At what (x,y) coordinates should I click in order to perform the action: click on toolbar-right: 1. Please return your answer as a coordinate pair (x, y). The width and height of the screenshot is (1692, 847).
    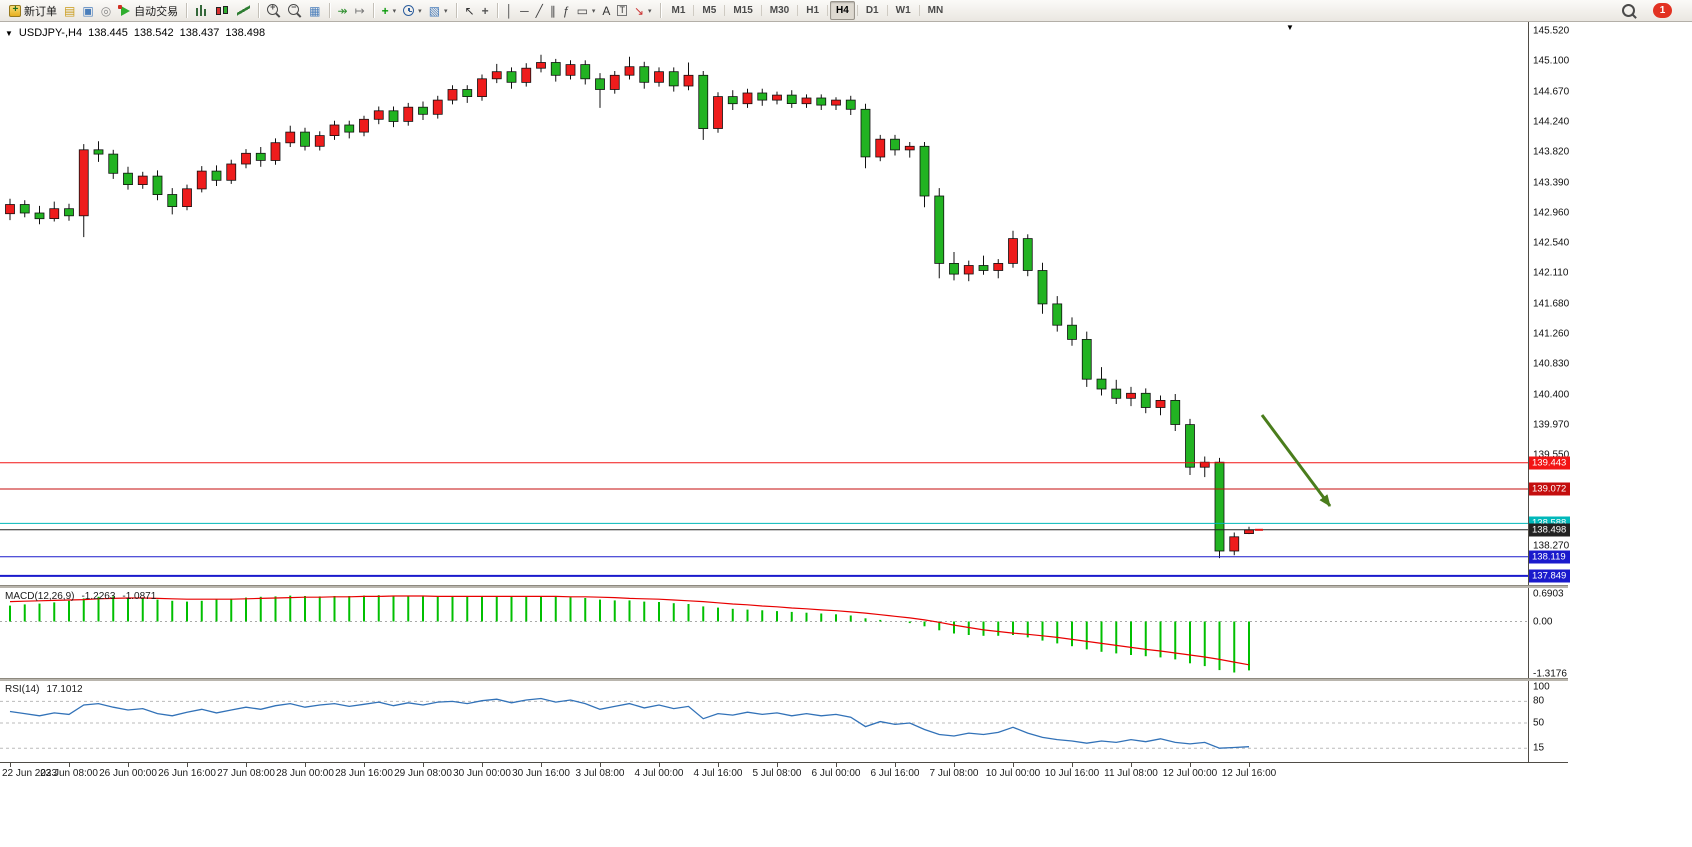
    Looking at the image, I should click on (1654, 10).